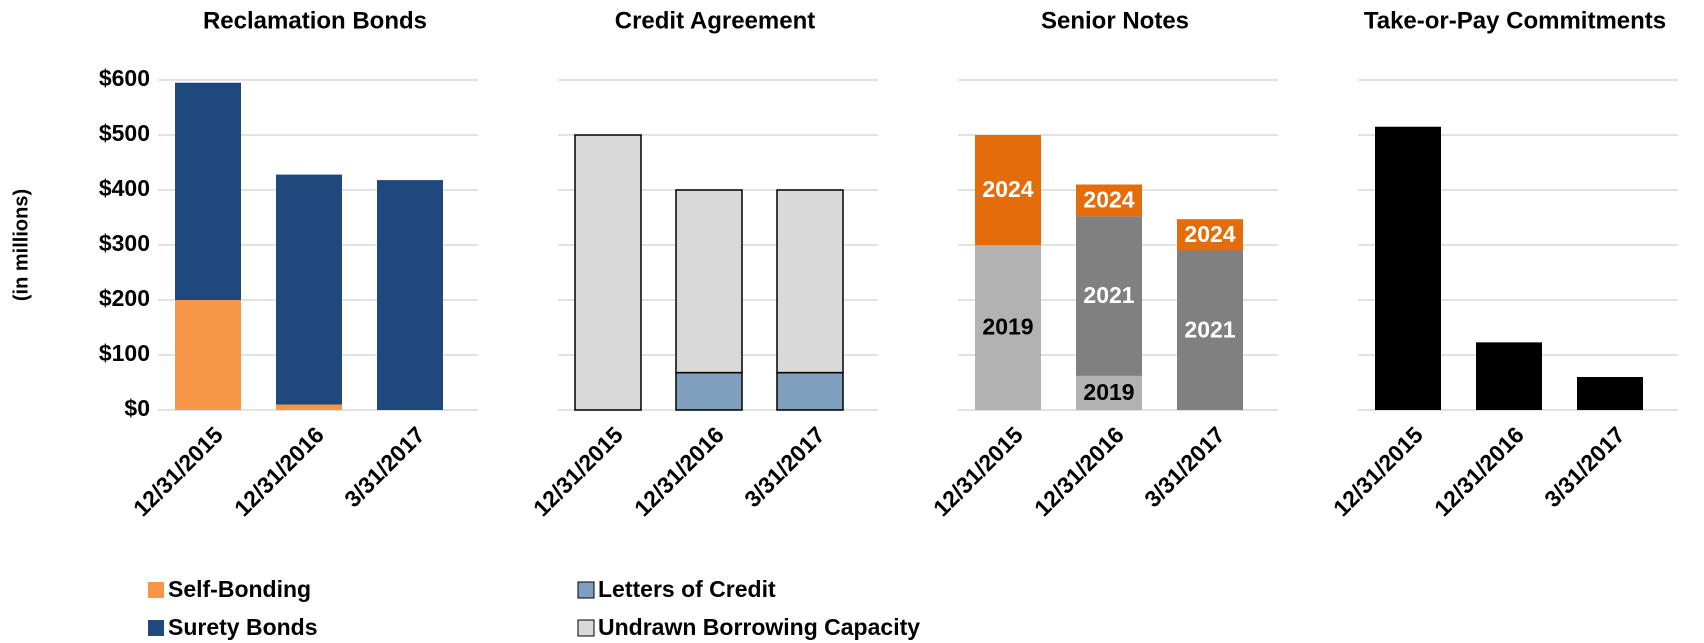  I want to click on legend-label: Undrawn Borrowing Capacity, so click(759, 627).